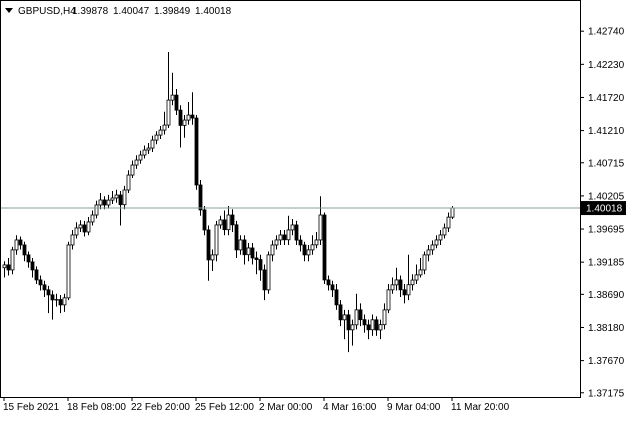  What do you see at coordinates (160, 407) in the screenshot?
I see `x-tick-label: 22 Feb 20:00` at bounding box center [160, 407].